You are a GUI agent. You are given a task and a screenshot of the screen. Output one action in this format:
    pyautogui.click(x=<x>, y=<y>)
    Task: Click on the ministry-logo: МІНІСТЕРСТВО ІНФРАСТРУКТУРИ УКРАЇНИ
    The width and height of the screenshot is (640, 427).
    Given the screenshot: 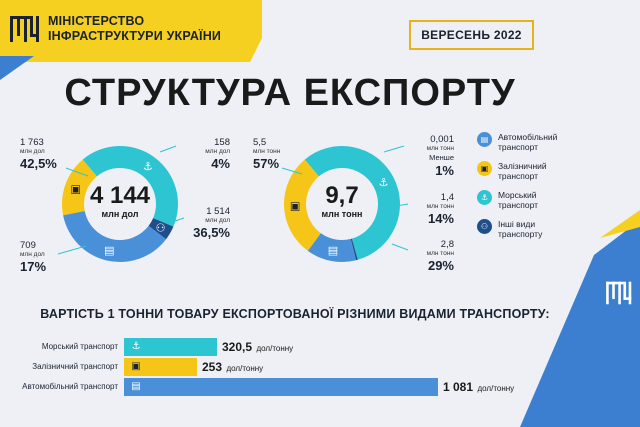 What is the action you would take?
    pyautogui.click(x=115, y=29)
    